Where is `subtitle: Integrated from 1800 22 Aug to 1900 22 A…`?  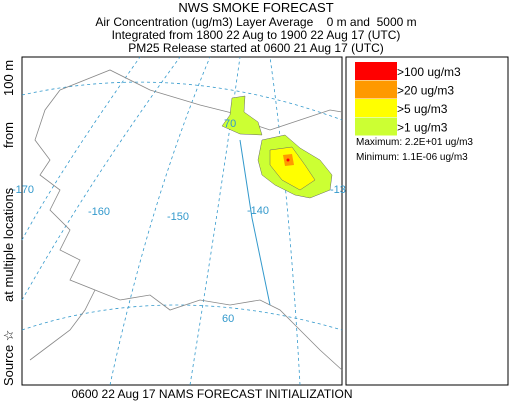
subtitle: Integrated from 1800 22 Aug to 1900 22 A… is located at coordinates (256, 35).